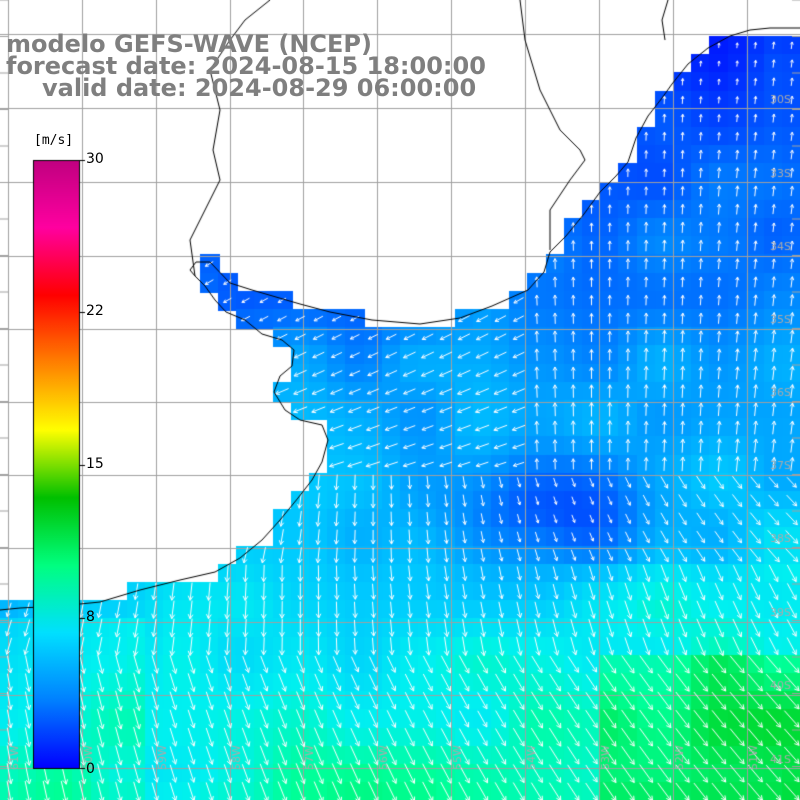  Describe the element at coordinates (95, 464) in the screenshot. I see `colorbar-tick-15: 15` at that location.